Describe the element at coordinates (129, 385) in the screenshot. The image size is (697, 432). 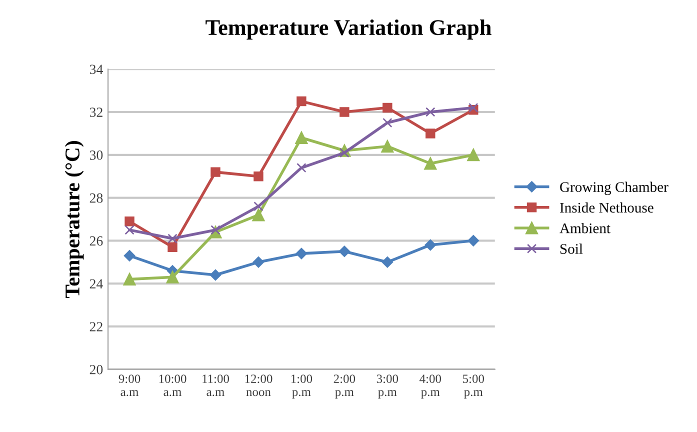
I see `x-tick-label: 9:00 a.m` at that location.